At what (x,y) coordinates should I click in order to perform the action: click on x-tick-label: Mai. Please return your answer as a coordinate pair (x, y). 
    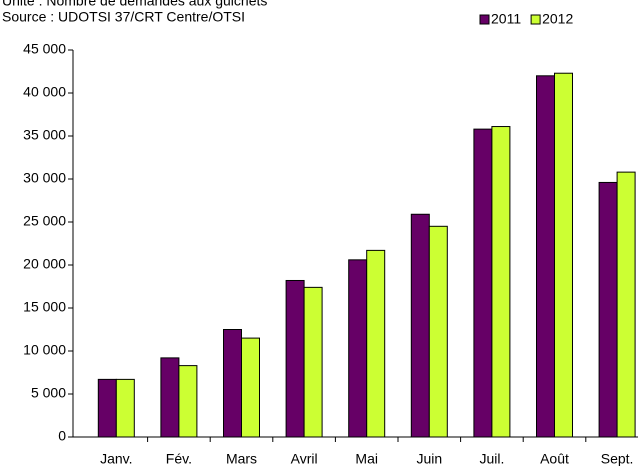
    Looking at the image, I should click on (366, 458).